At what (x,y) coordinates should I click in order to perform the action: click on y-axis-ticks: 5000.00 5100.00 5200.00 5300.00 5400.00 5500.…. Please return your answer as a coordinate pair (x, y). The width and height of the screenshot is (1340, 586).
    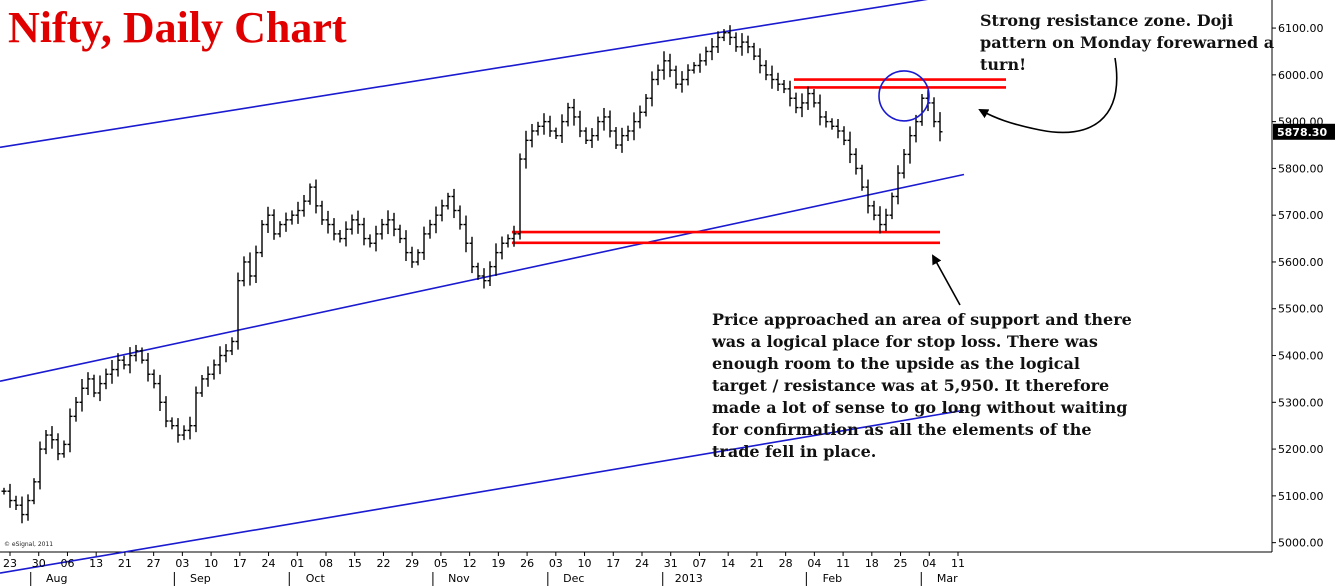
    Looking at the image, I should click on (1298, 286).